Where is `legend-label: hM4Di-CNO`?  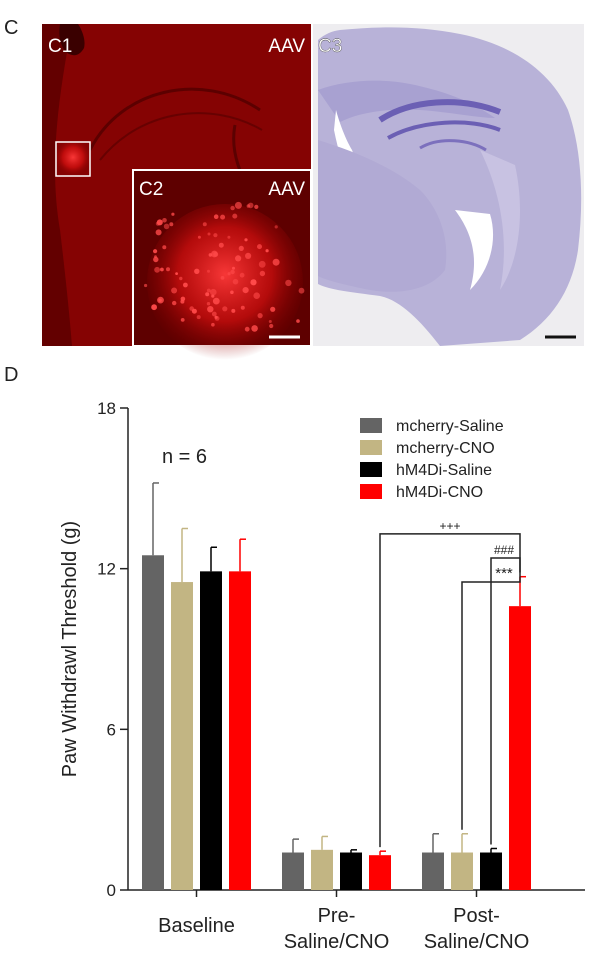
legend-label: hM4Di-CNO is located at coordinates (439, 492).